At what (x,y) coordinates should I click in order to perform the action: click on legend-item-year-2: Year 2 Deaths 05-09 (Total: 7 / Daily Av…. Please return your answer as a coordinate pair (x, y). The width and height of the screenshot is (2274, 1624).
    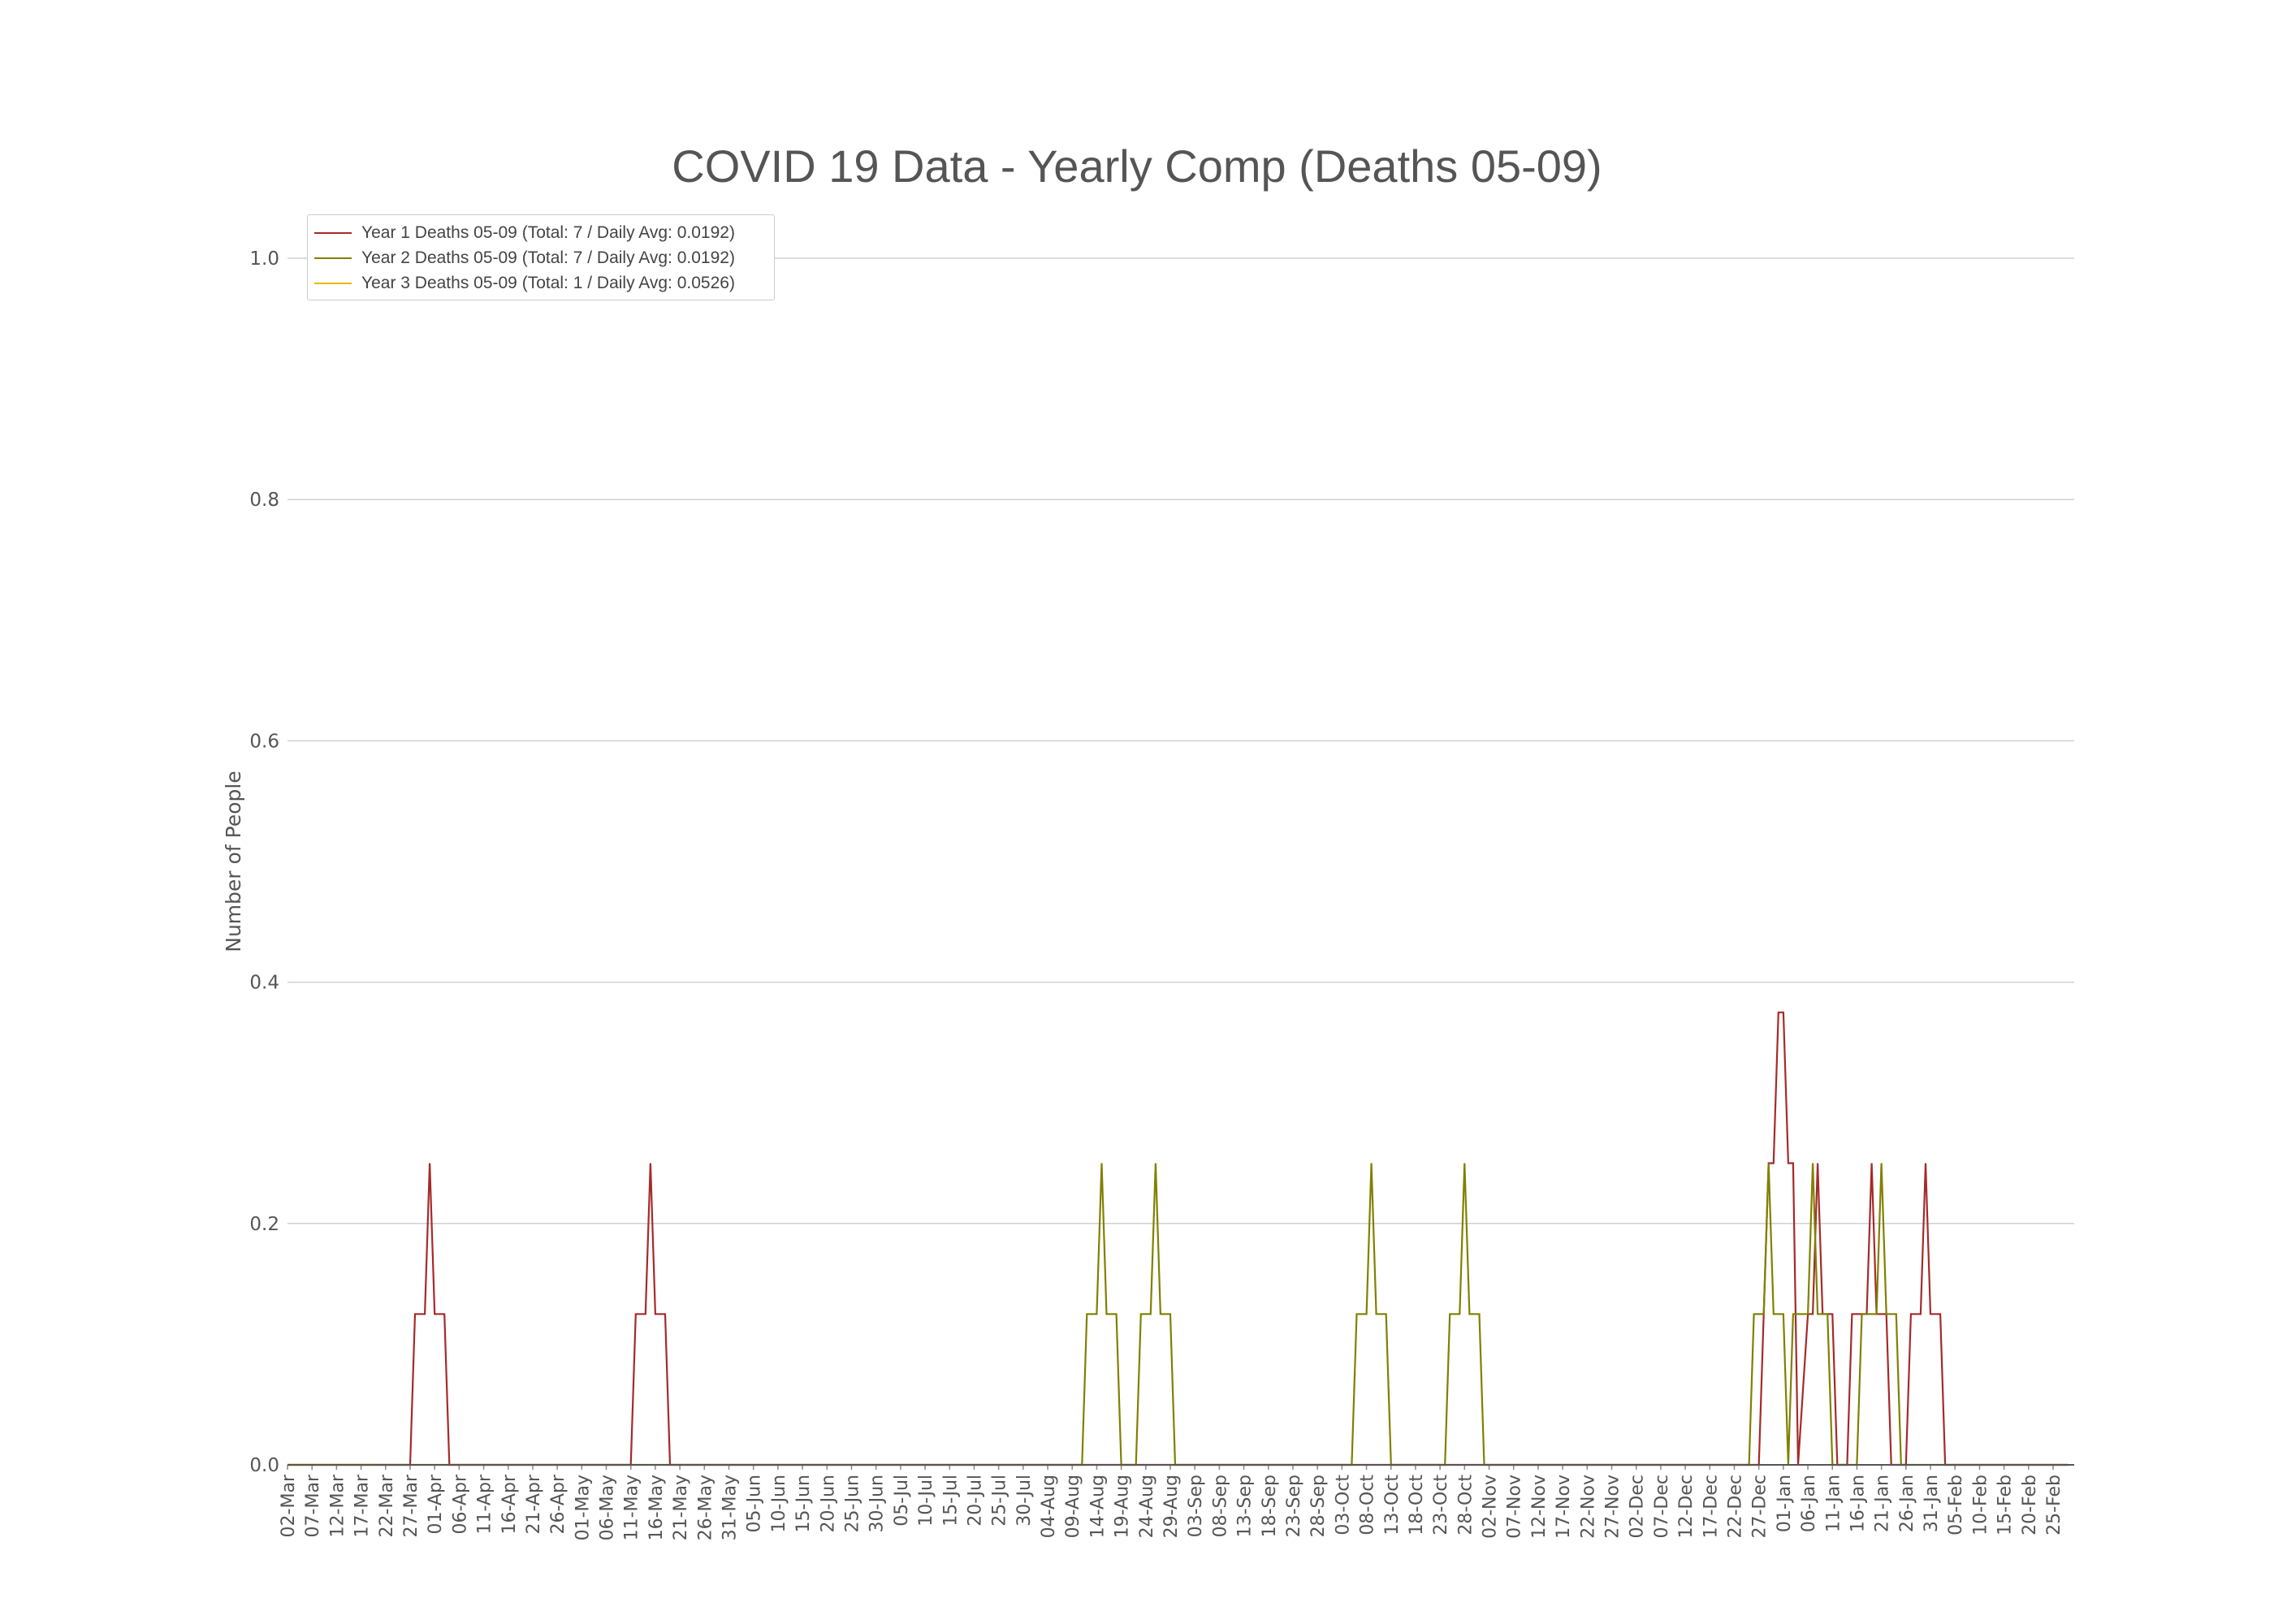
    Looking at the image, I should click on (525, 258).